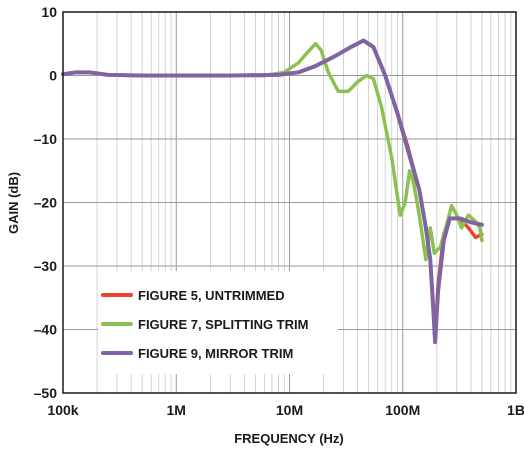 The height and width of the screenshot is (453, 524). Describe the element at coordinates (402, 410) in the screenshot. I see `x-tick-label: 100M` at that location.